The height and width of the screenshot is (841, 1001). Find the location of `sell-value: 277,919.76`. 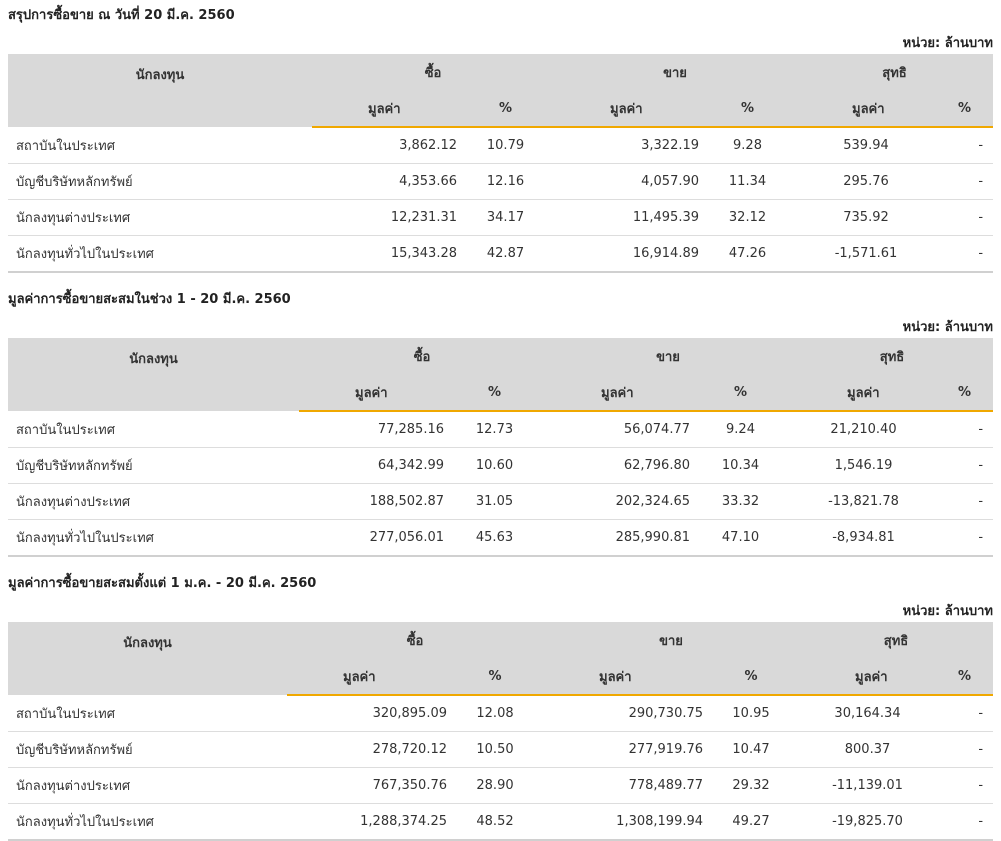

sell-value: 277,919.76 is located at coordinates (623, 749).